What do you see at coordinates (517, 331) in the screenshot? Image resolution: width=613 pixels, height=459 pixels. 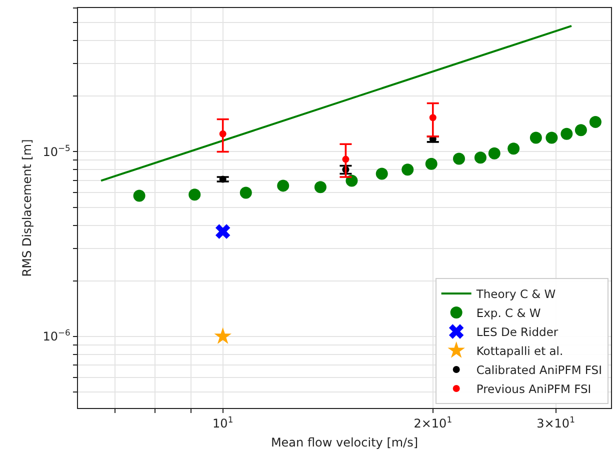 I see `legend-label: LES De Ridder` at bounding box center [517, 331].